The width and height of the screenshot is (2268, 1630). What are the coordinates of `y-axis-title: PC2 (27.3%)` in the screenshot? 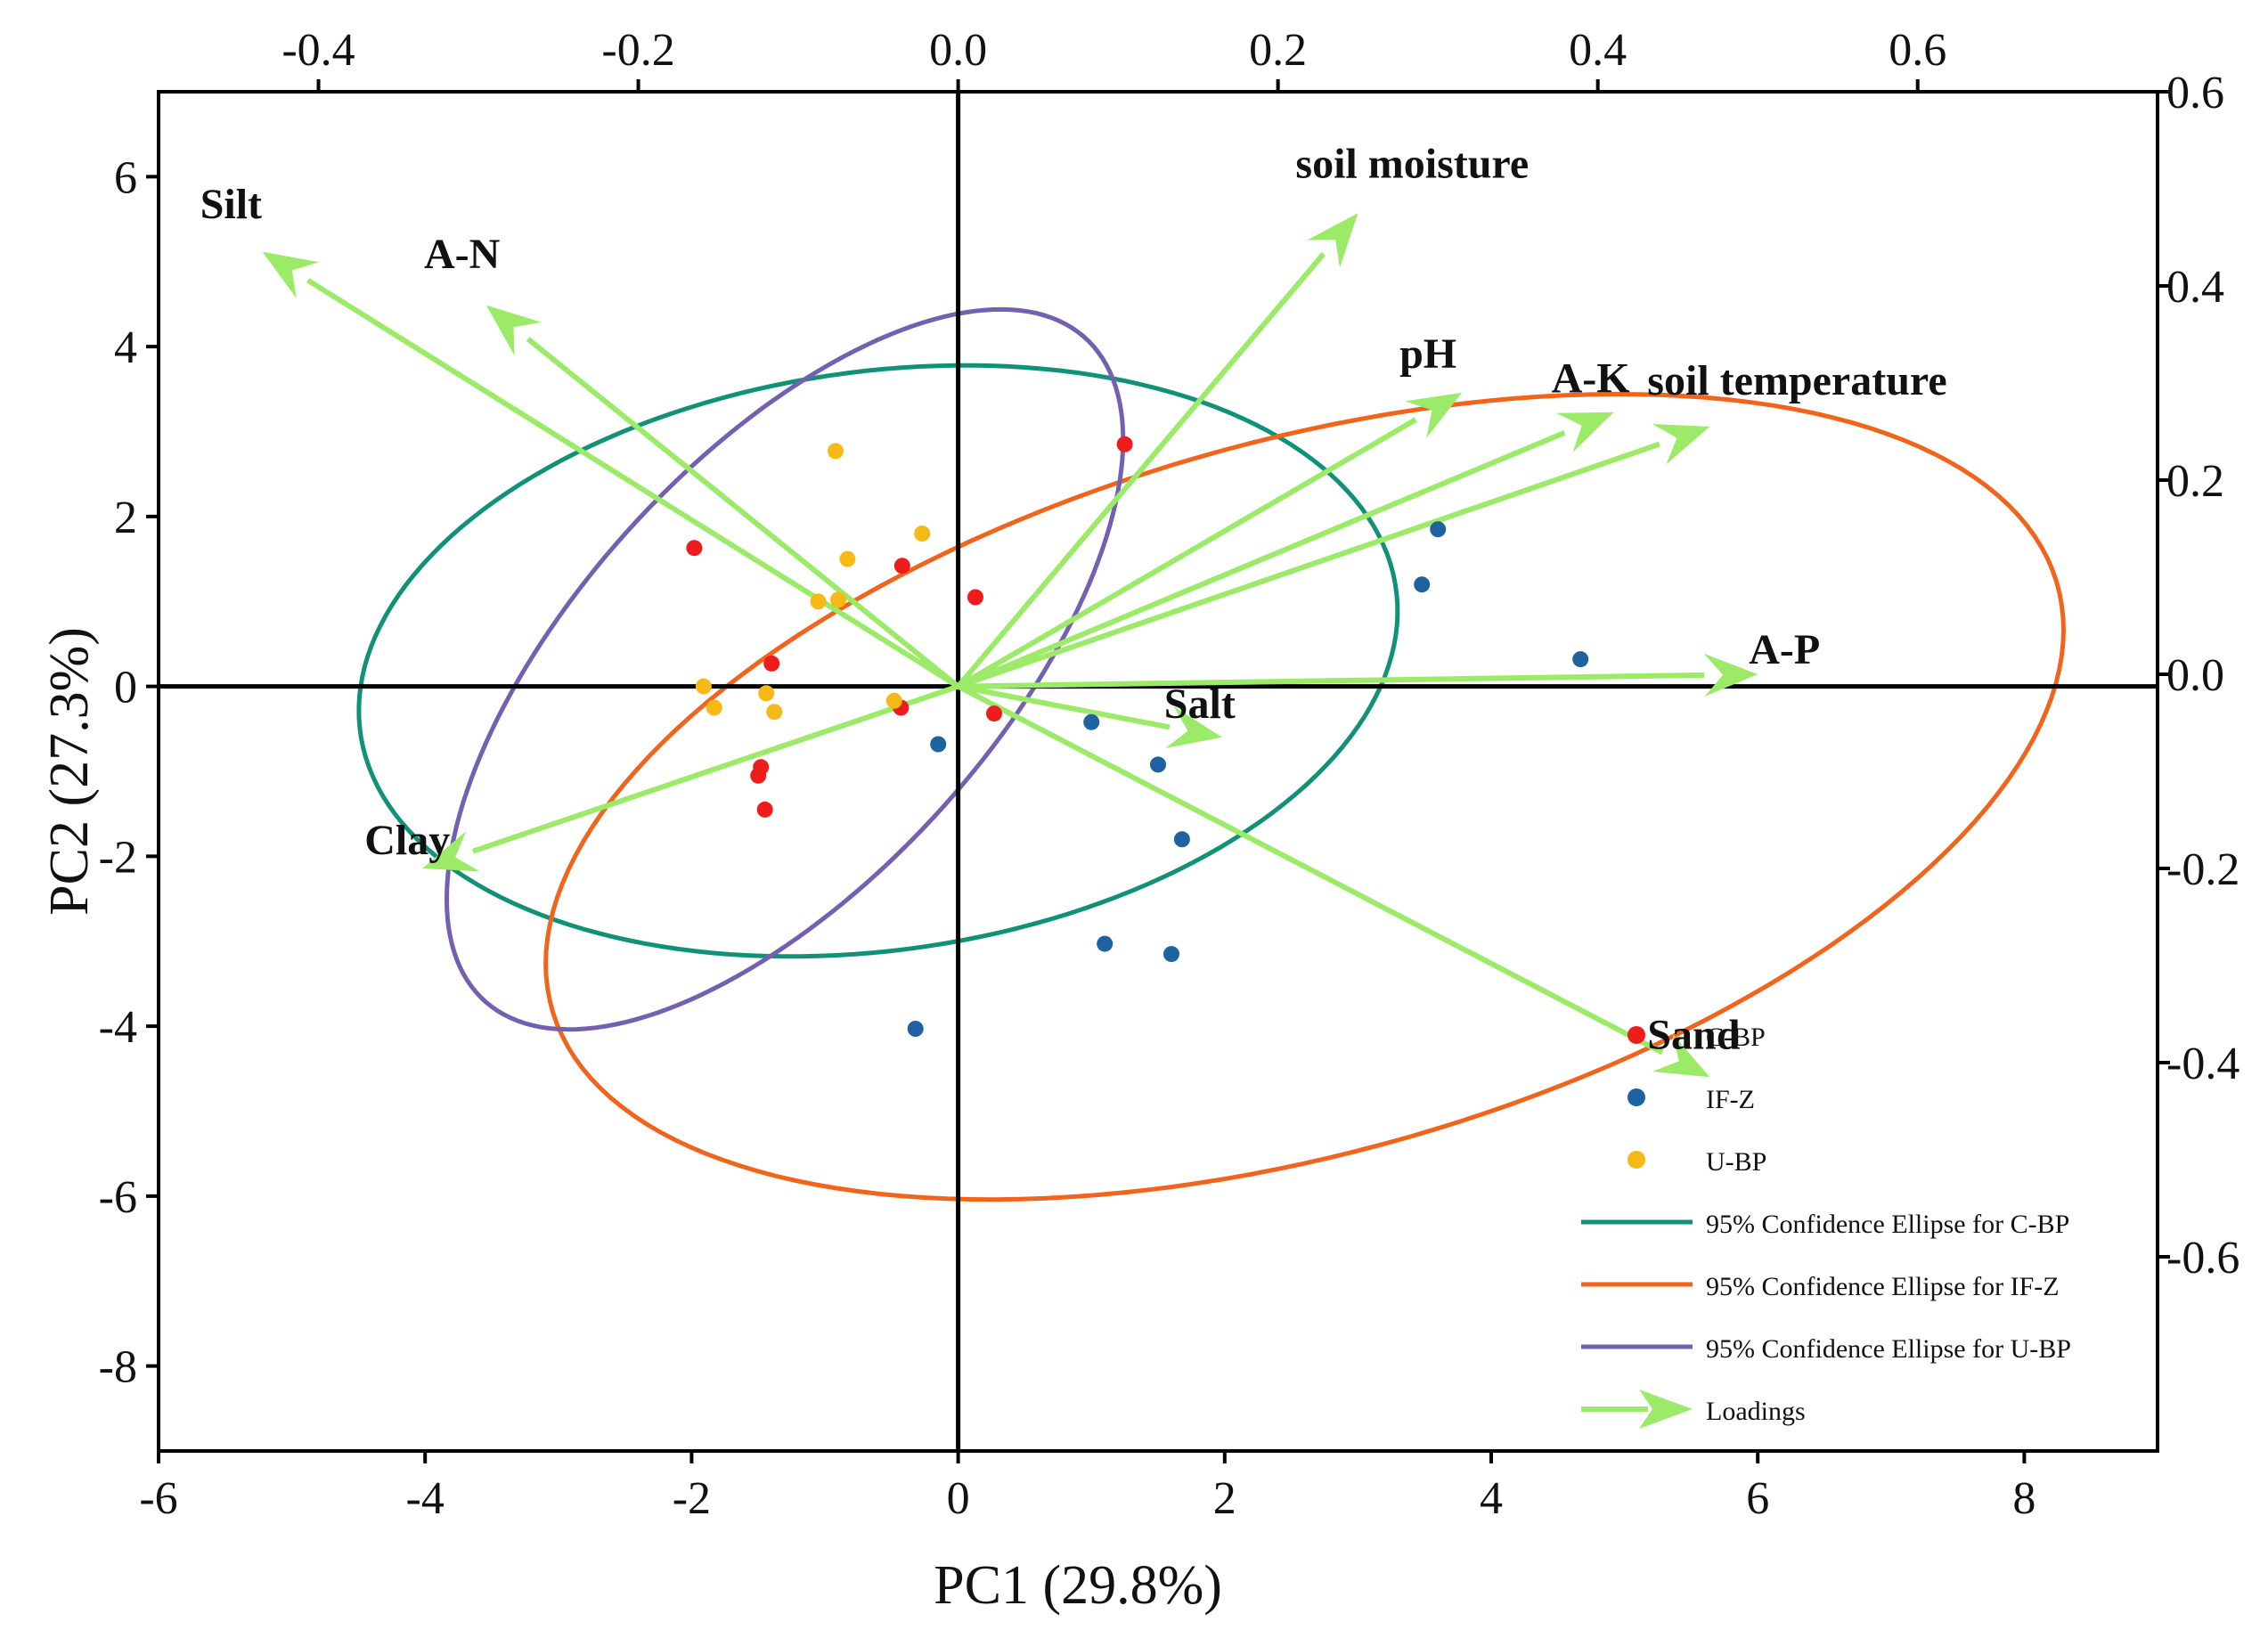 It's located at (69, 771).